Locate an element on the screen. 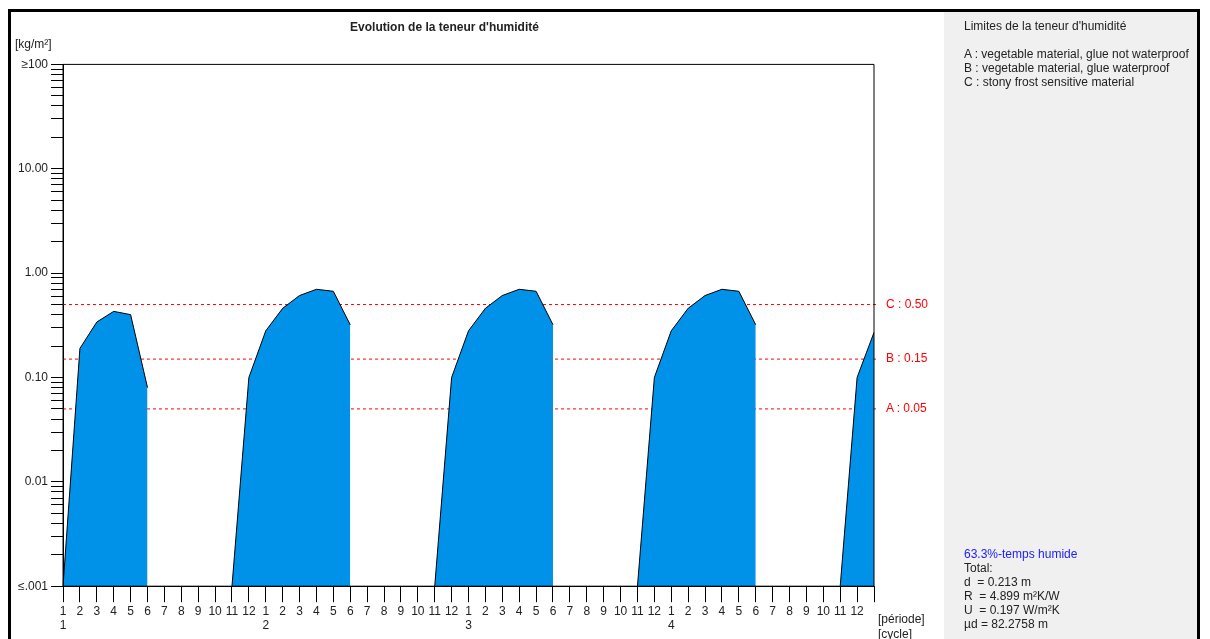  text: R = 4.899 m²K/W is located at coordinates (1012, 596).